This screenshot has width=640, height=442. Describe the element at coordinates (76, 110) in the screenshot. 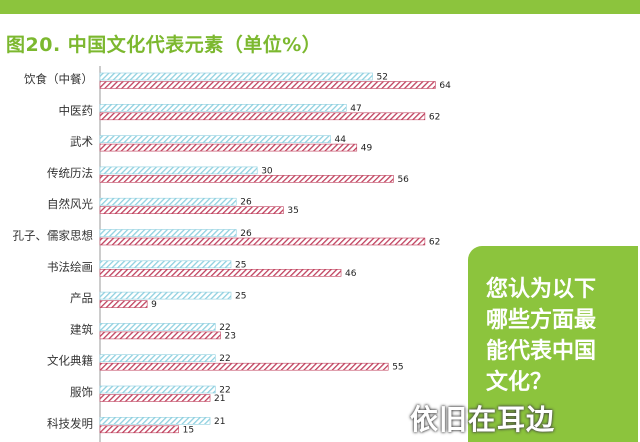

I see `category-label: 中医药` at that location.